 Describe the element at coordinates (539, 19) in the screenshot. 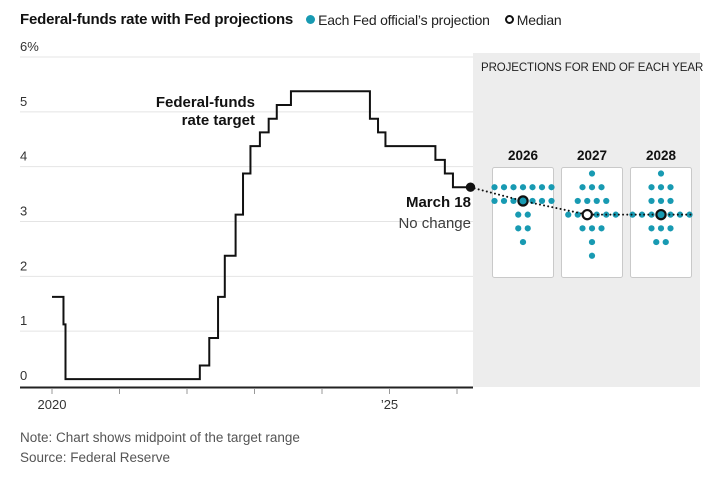

I see `legend-label-median: Median` at that location.